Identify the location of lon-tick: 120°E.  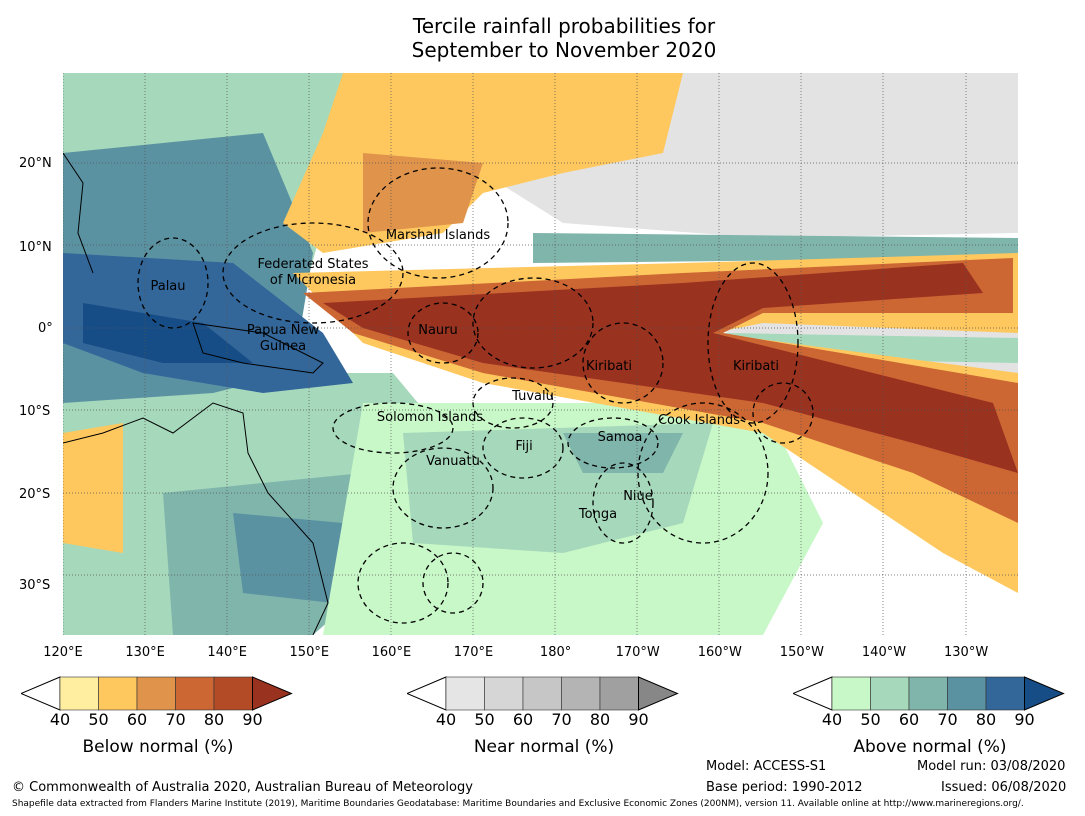
(63, 652).